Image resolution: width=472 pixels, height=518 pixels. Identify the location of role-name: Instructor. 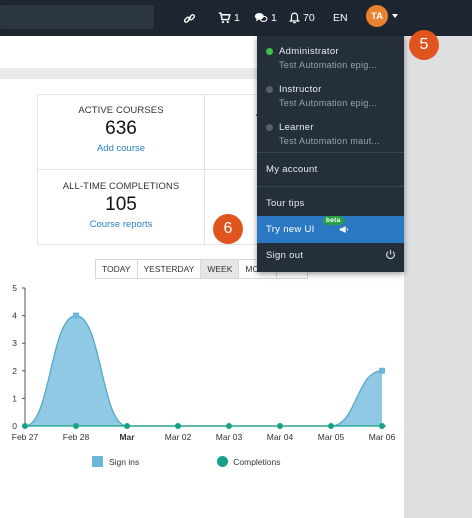
(300, 89).